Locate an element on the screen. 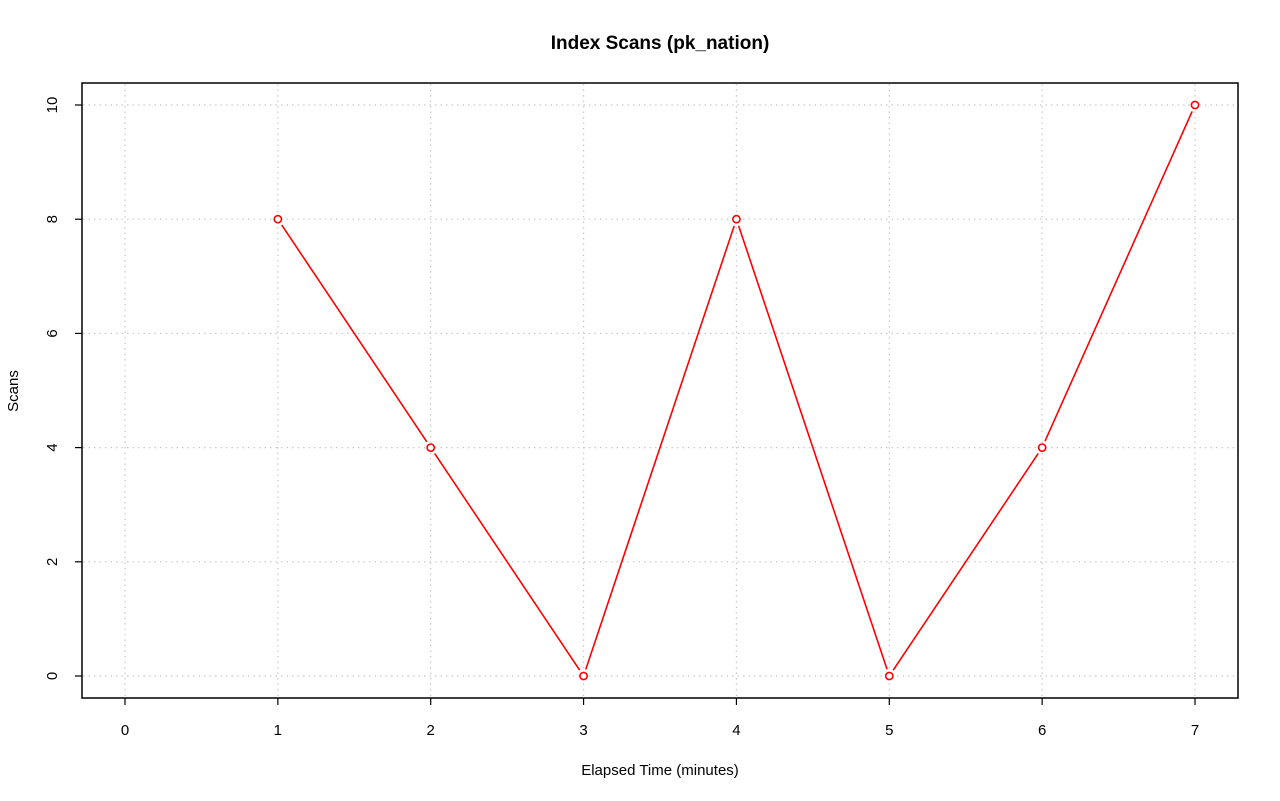  x-tick-label: 7 is located at coordinates (1195, 730).